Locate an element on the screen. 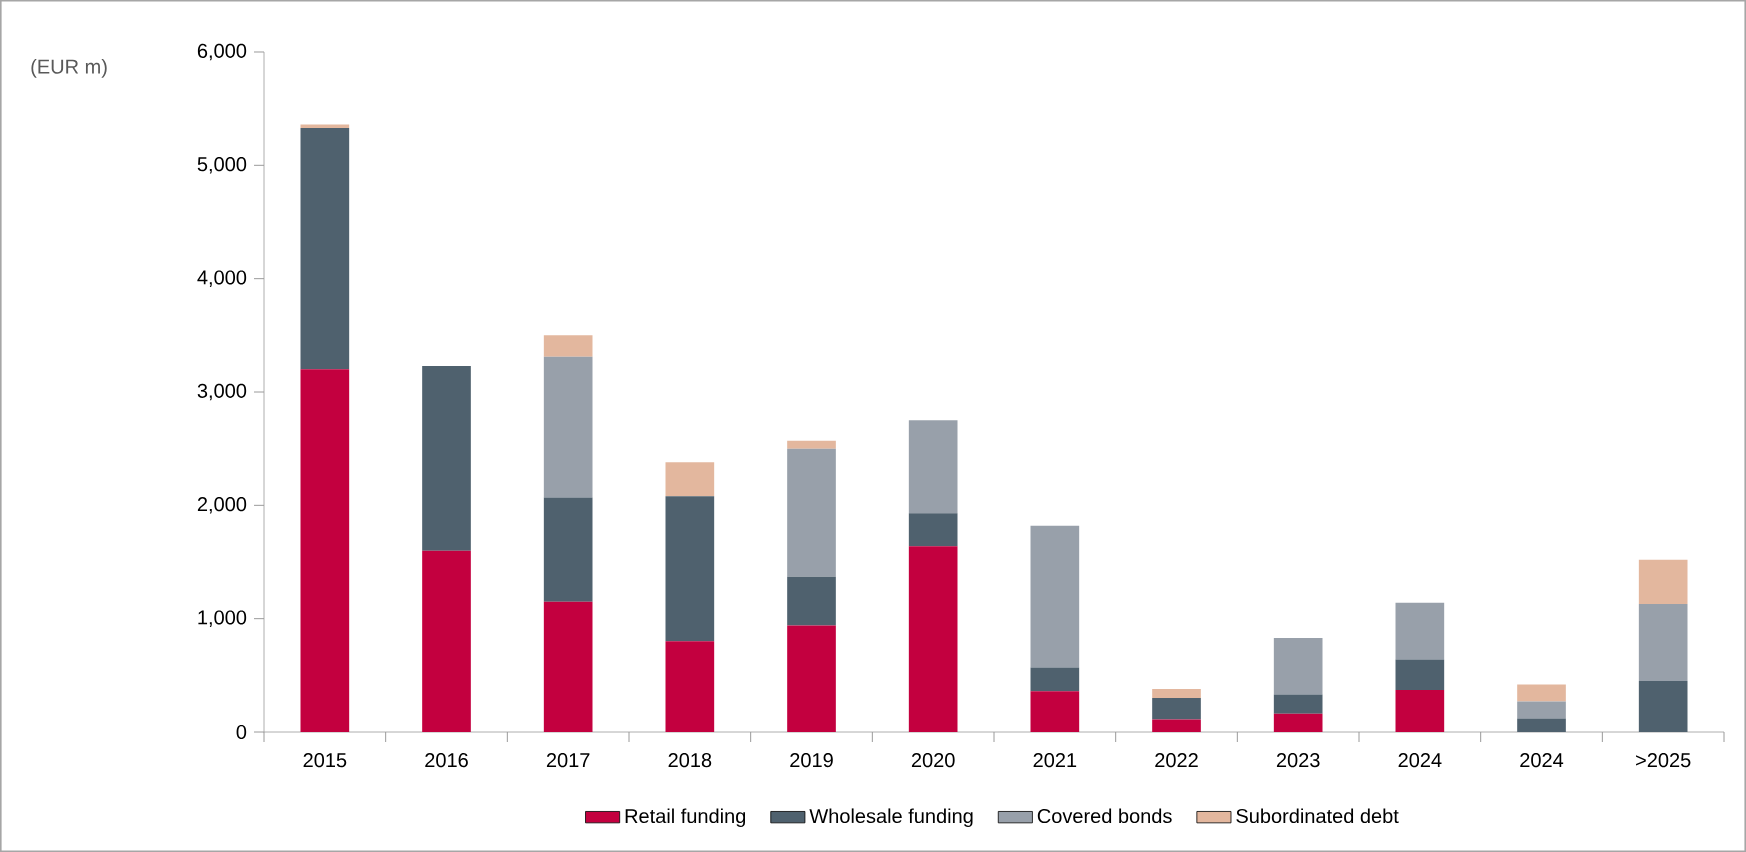  y-tick-label: 1,000 is located at coordinates (222, 618).